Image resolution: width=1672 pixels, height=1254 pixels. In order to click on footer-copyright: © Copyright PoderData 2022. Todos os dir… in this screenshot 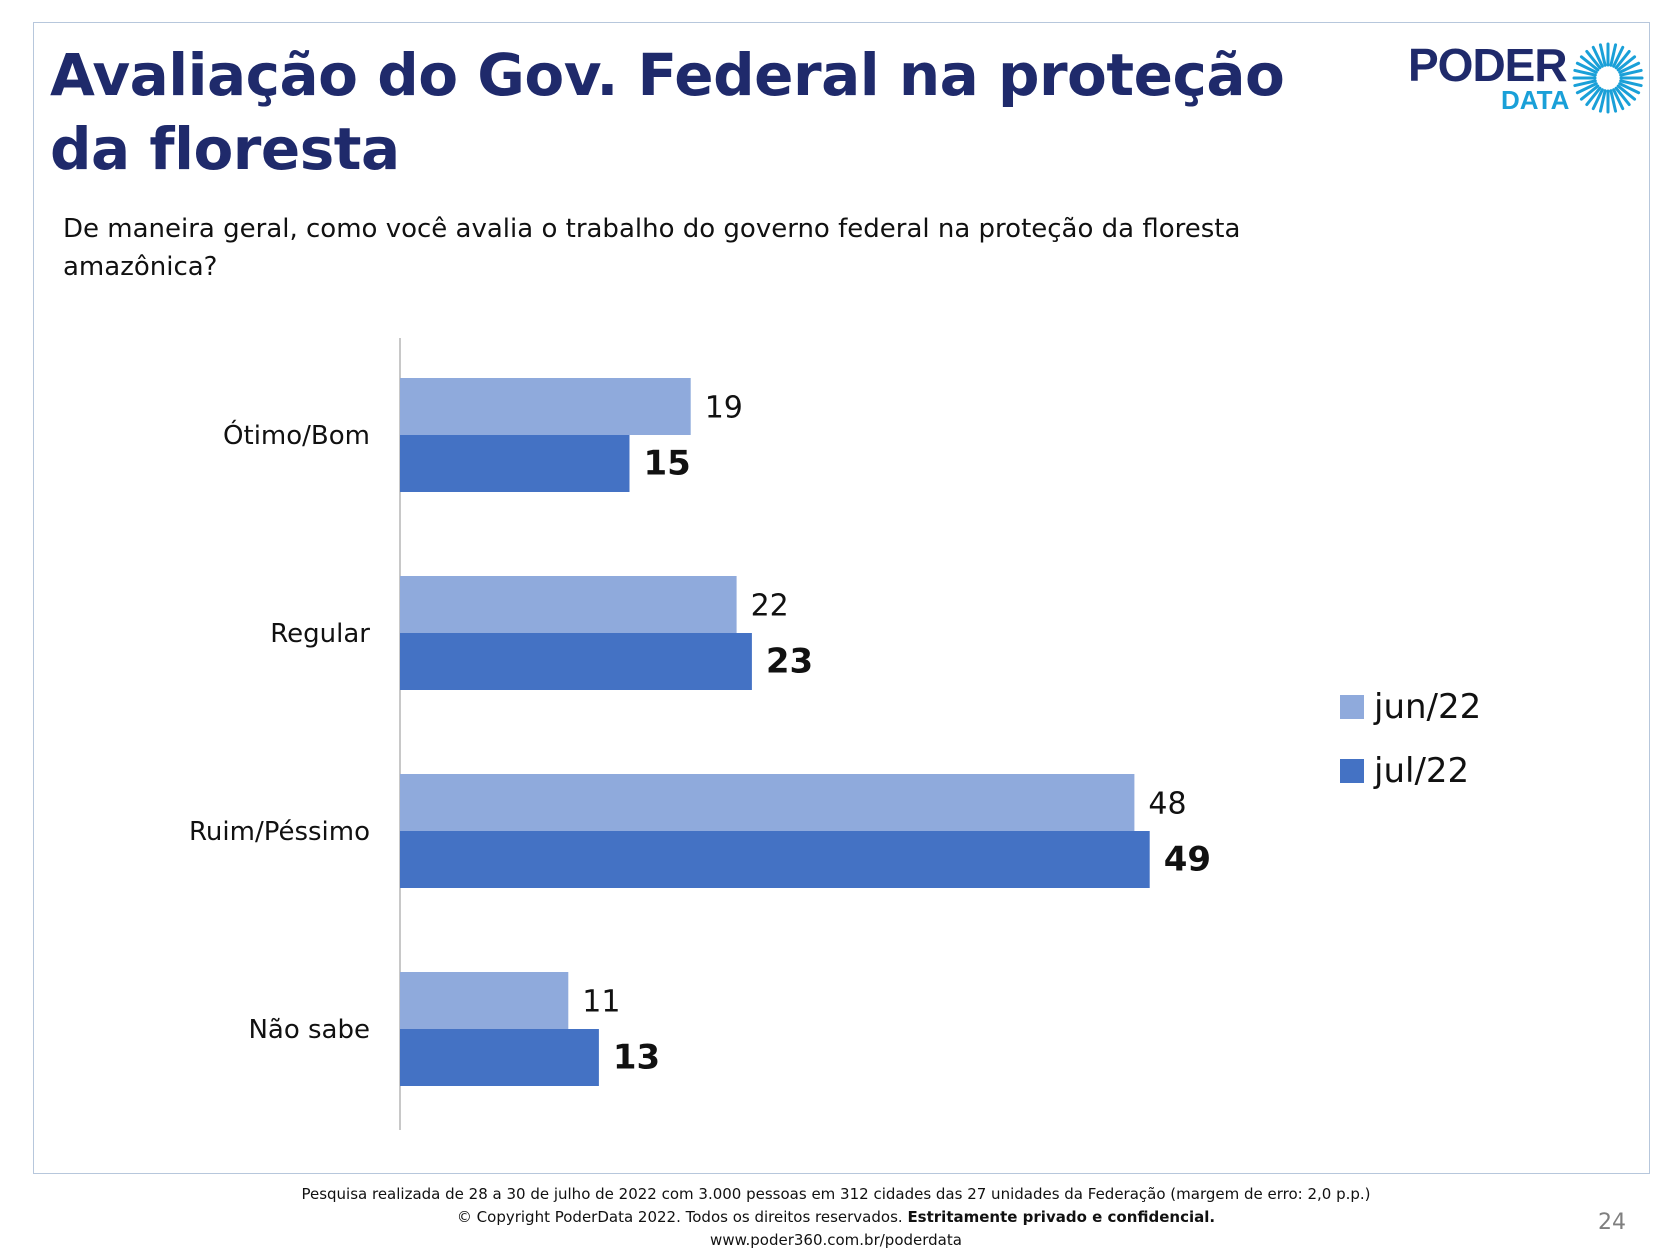, I will do `click(836, 1217)`.